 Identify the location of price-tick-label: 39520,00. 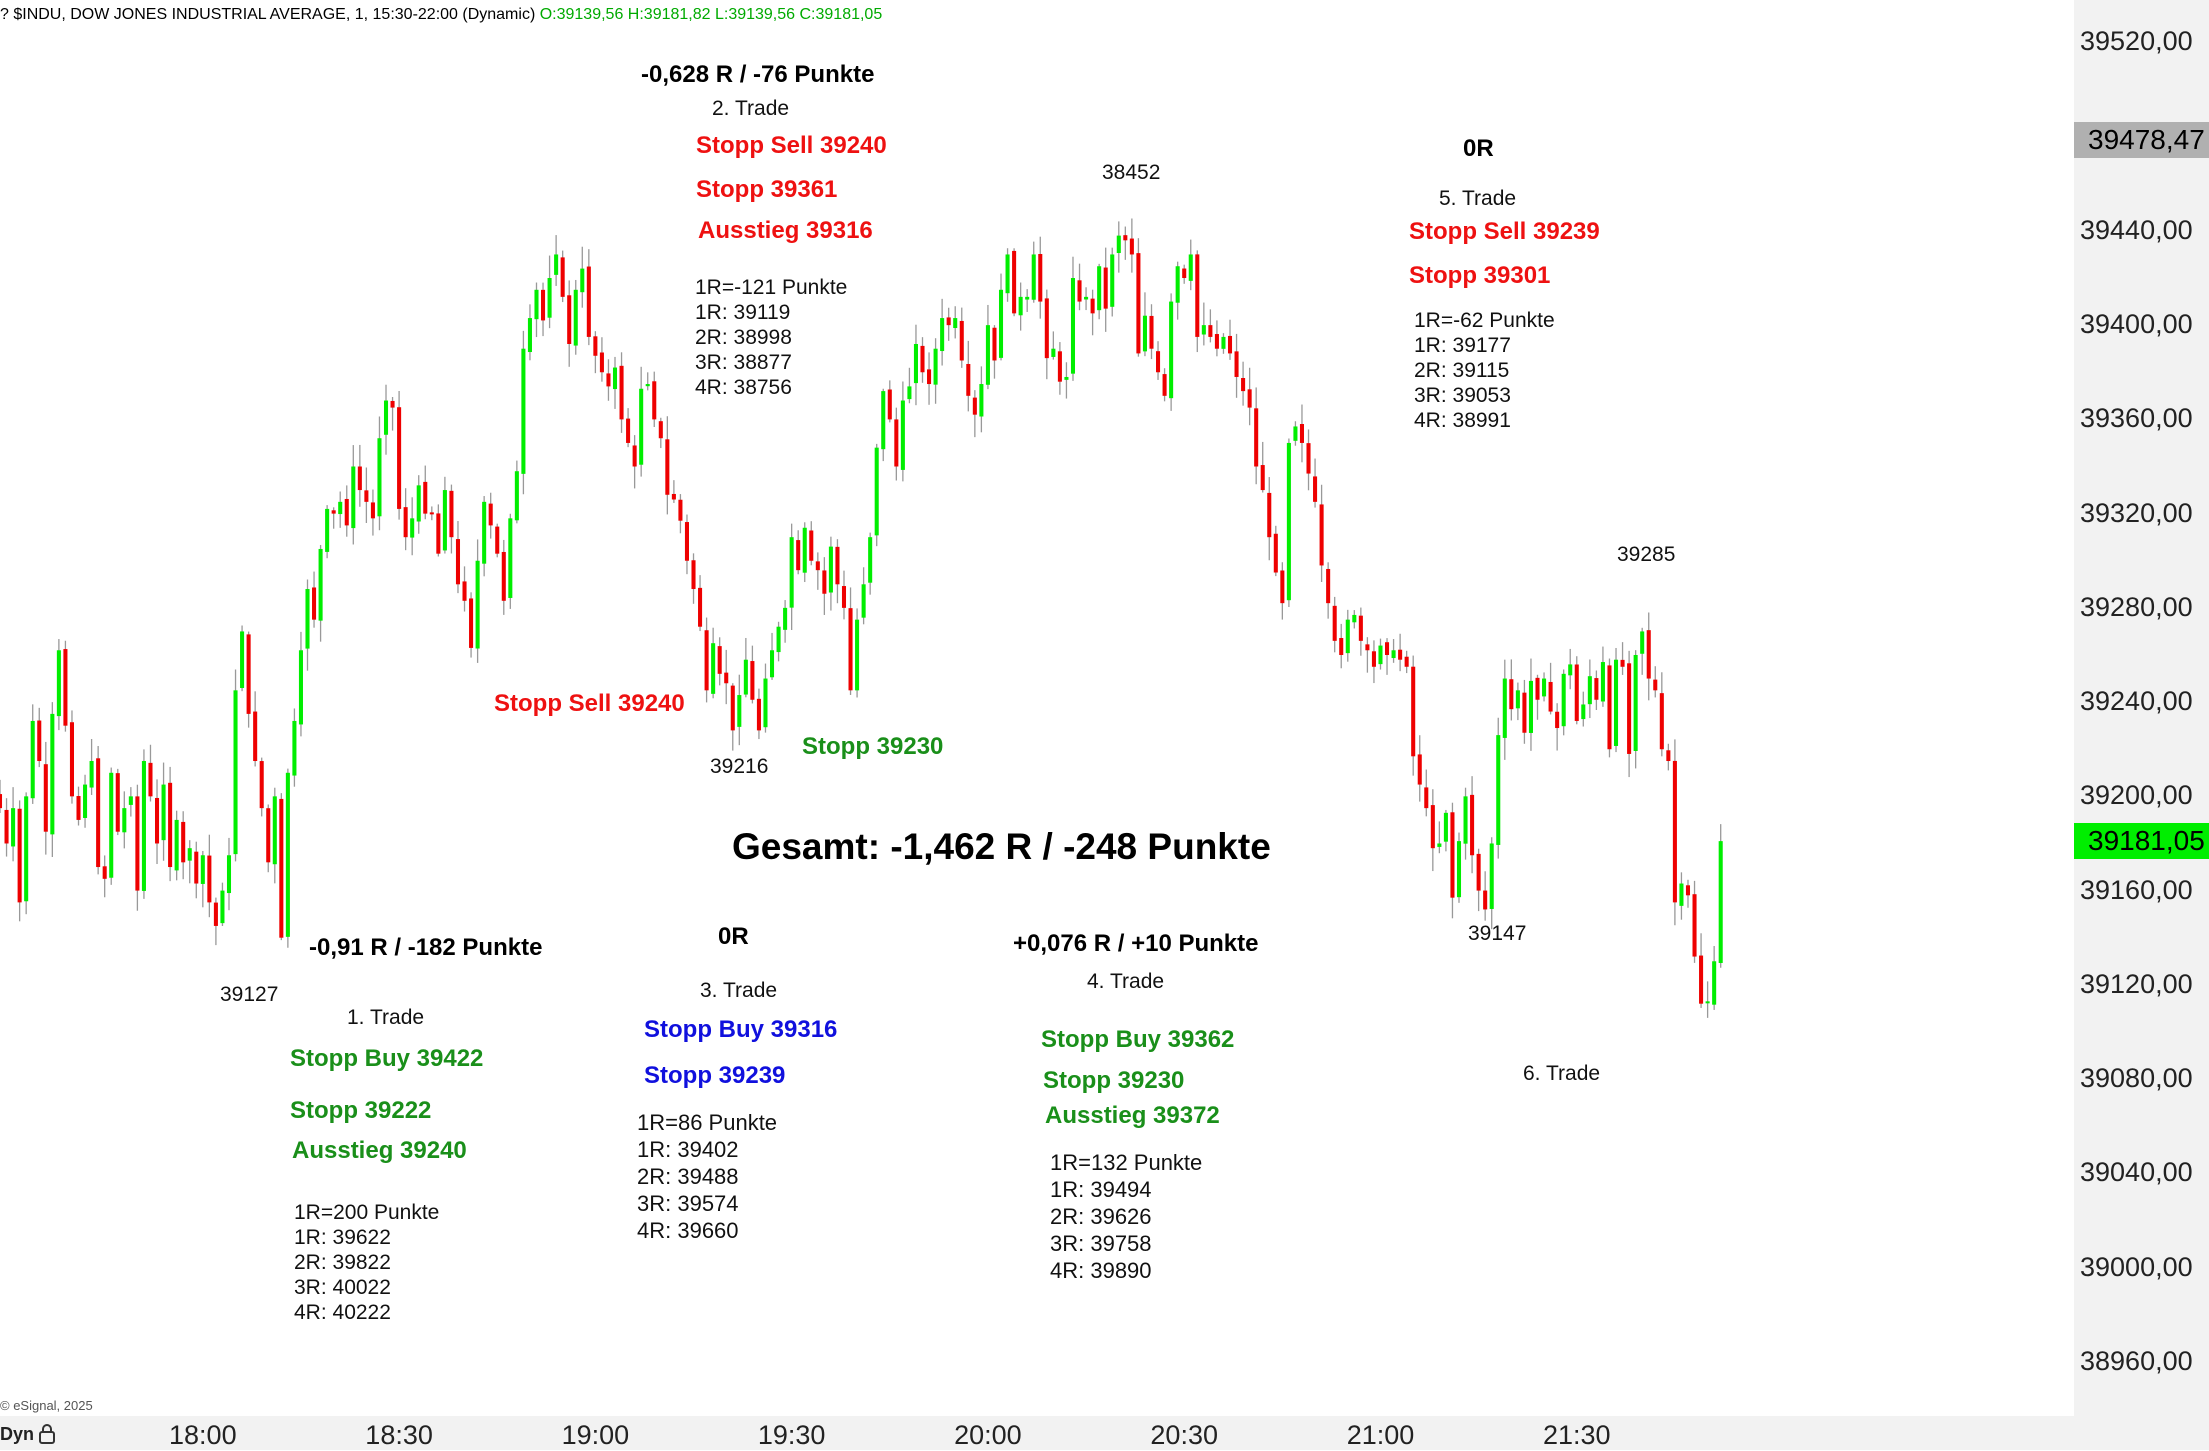
(2136, 41).